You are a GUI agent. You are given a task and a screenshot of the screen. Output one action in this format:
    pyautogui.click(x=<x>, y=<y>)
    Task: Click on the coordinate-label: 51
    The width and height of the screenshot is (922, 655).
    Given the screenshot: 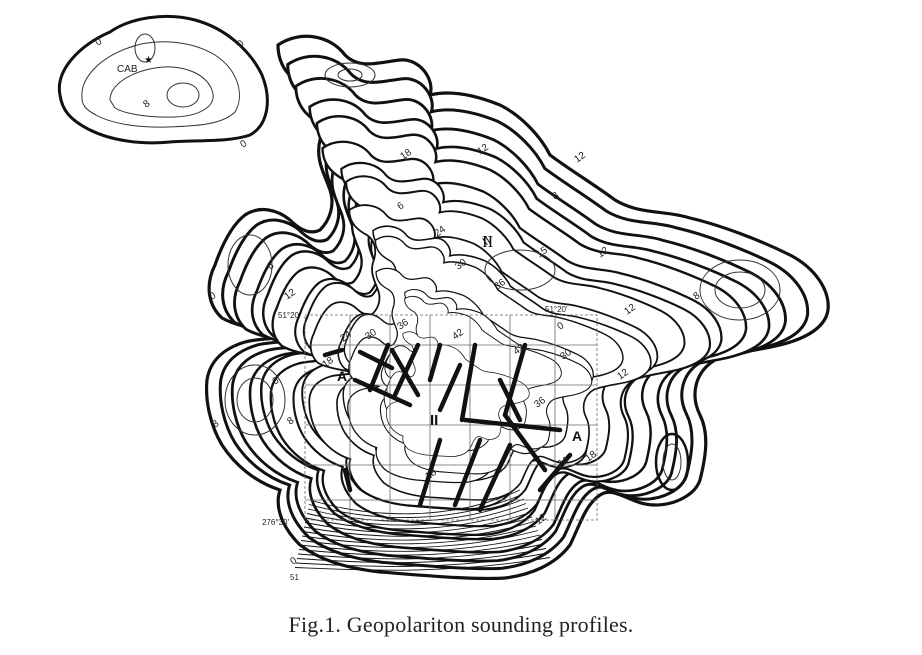 What is the action you would take?
    pyautogui.click(x=294, y=577)
    